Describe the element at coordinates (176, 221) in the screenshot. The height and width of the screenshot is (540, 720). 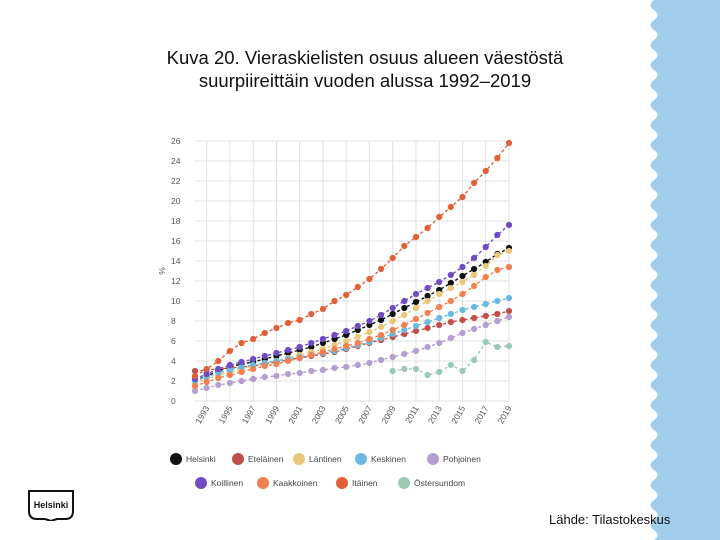
I see `y-tick-label: 18` at that location.